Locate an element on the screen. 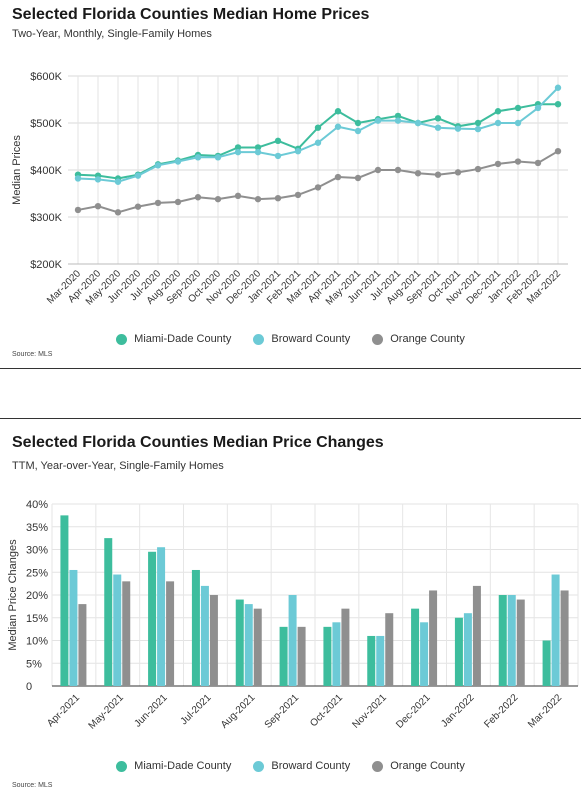 Image resolution: width=581 pixels, height=796 pixels. x-tick-label: Nov-2021 is located at coordinates (369, 711).